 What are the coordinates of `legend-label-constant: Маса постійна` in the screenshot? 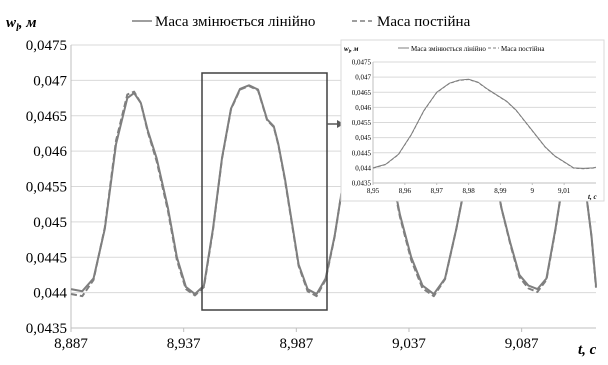 It's located at (424, 22).